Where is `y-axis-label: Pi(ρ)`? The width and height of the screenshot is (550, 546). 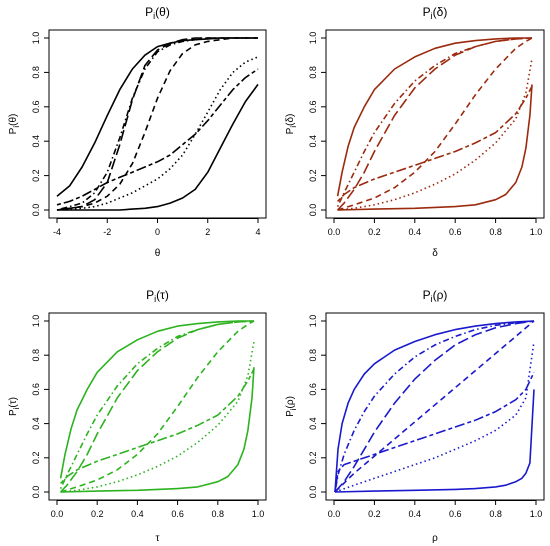
y-axis-label: Pi(ρ) is located at coordinates (291, 406).